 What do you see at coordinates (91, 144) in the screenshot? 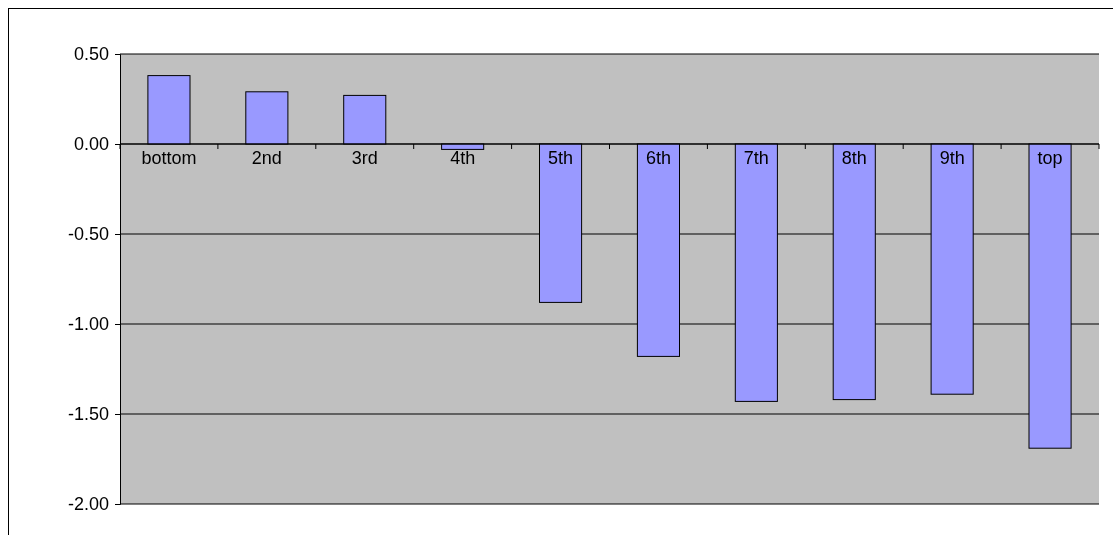
I see `y-tick-label: 0.00` at bounding box center [91, 144].